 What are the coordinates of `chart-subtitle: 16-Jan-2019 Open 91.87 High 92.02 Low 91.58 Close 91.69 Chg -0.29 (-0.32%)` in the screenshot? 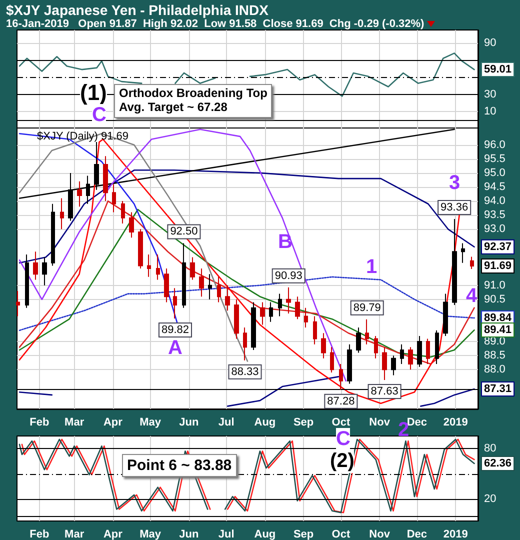 It's located at (215, 24).